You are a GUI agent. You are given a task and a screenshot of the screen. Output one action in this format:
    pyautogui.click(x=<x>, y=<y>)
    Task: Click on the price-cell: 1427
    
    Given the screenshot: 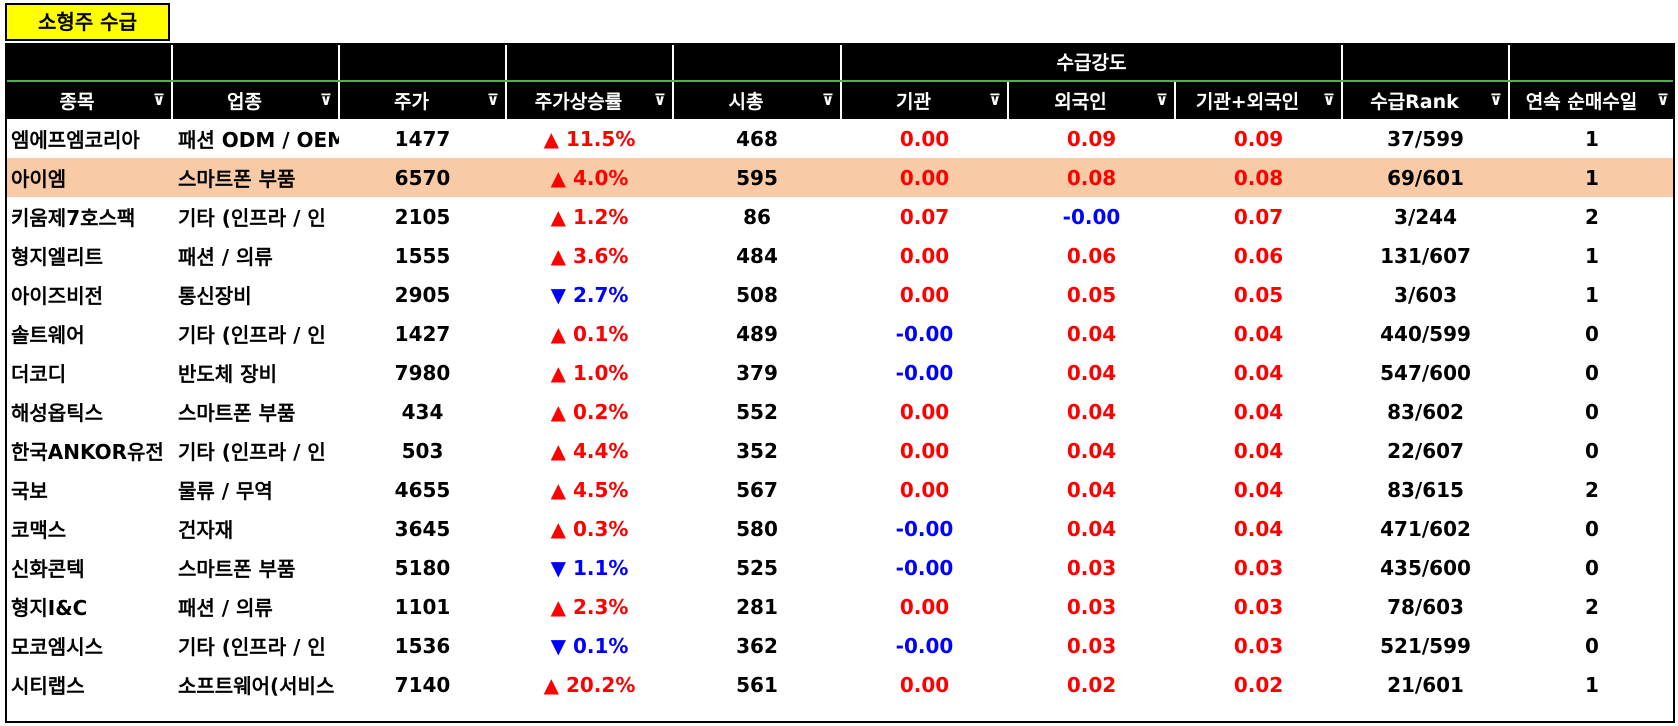 What is the action you would take?
    pyautogui.click(x=422, y=333)
    